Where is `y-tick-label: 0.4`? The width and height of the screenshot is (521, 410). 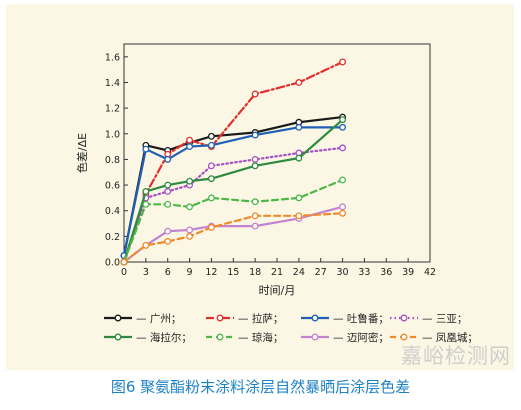 y-tick-label: 0.4 is located at coordinates (112, 211).